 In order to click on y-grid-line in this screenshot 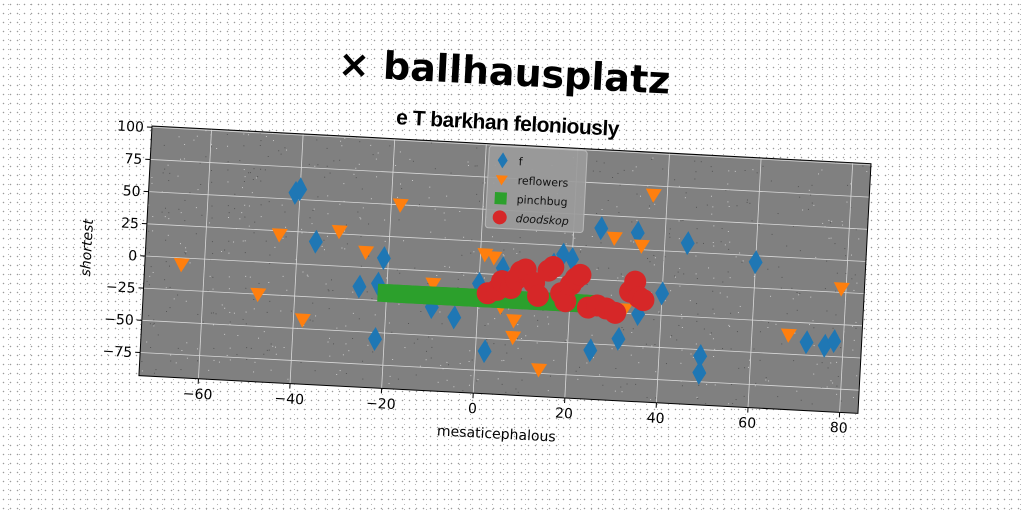, I will do `click(511, 146)`.